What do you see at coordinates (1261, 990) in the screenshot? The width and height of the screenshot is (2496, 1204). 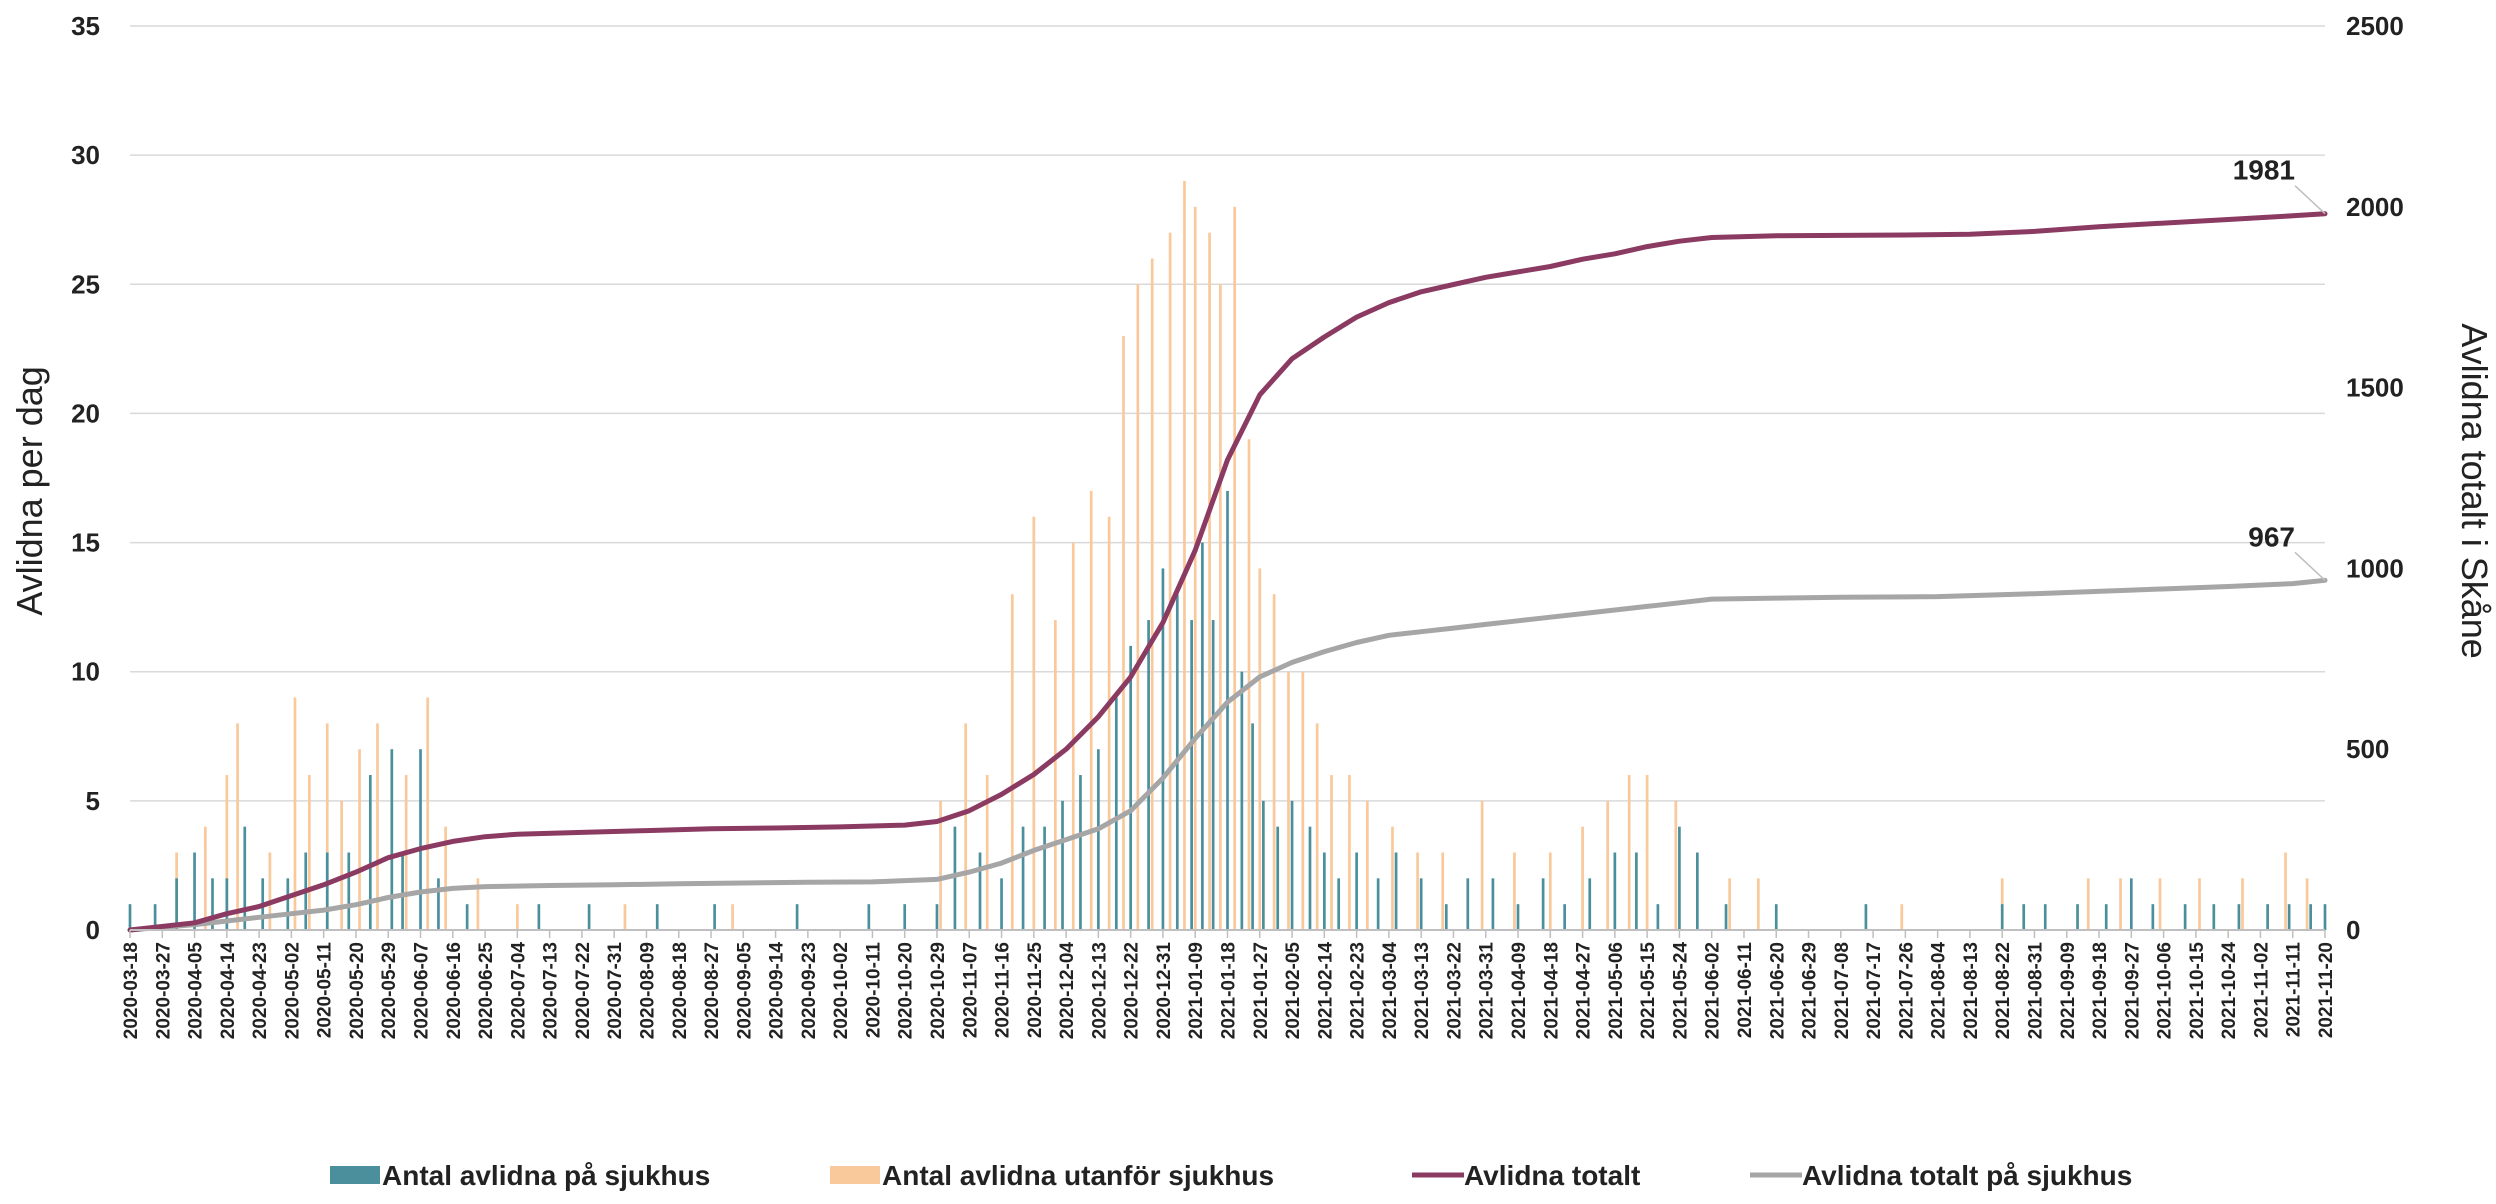 I see `x-tick-label: 2021-01-27` at bounding box center [1261, 990].